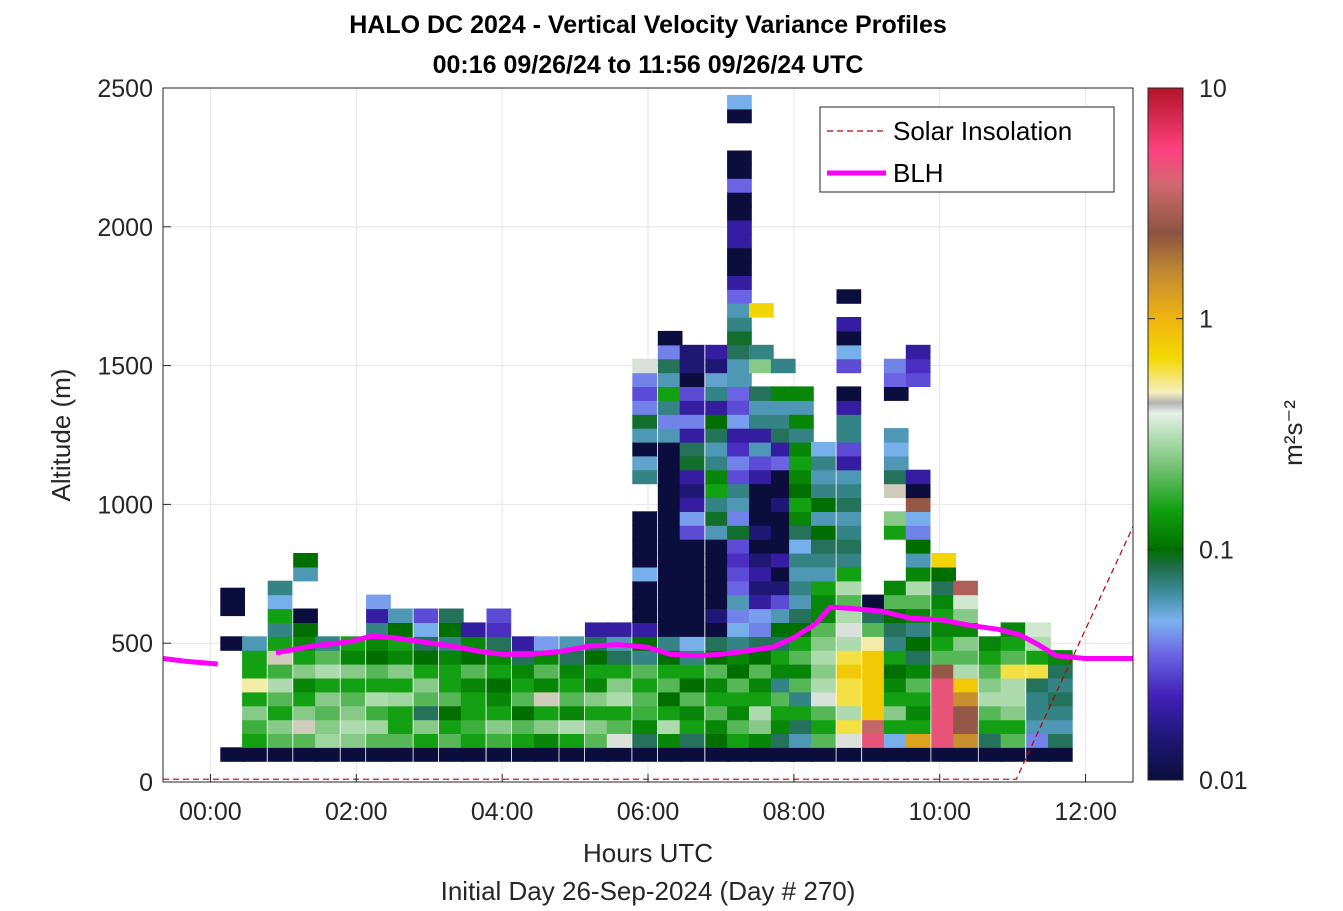  Describe the element at coordinates (1198, 435) in the screenshot. I see `colorbar-ticks: 0.01 0.1 1 10` at that location.